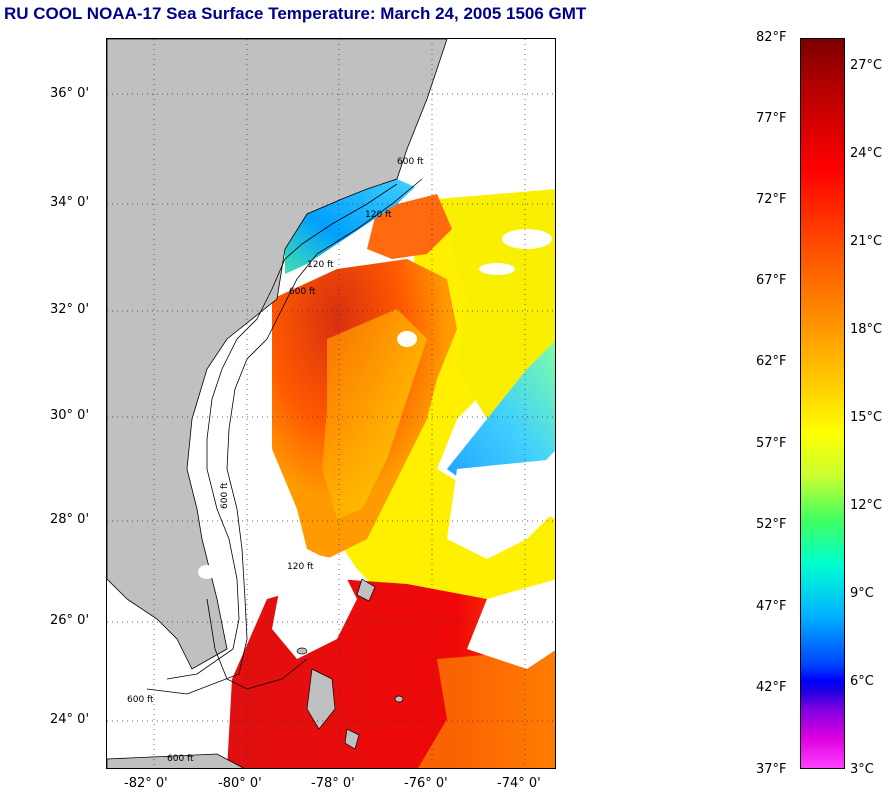 Image resolution: width=889 pixels, height=793 pixels. I want to click on longitude-label: -82° 0', so click(146, 783).